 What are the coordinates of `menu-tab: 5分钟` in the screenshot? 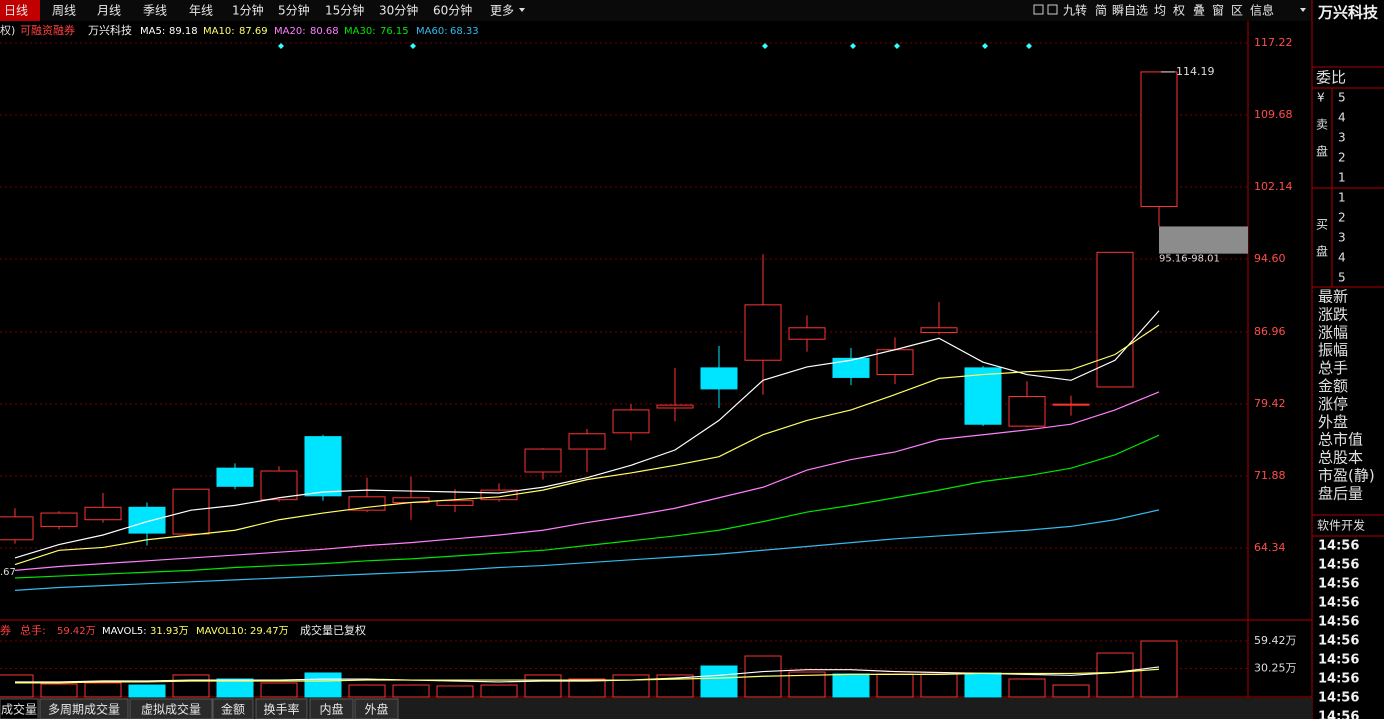 It's located at (294, 10).